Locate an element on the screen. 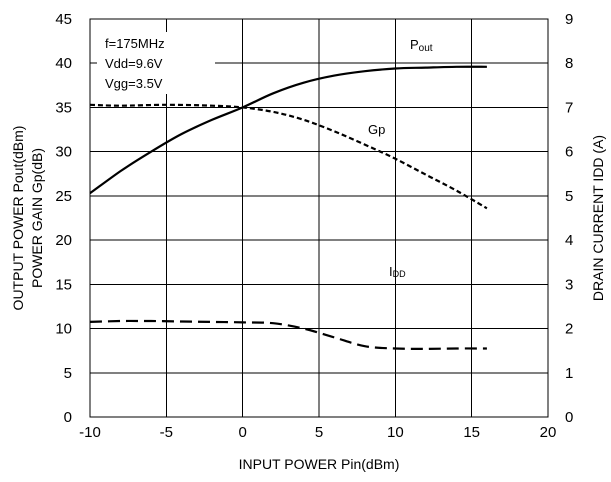 The image size is (611, 482). y2-tick-label: 1 is located at coordinates (569, 373).